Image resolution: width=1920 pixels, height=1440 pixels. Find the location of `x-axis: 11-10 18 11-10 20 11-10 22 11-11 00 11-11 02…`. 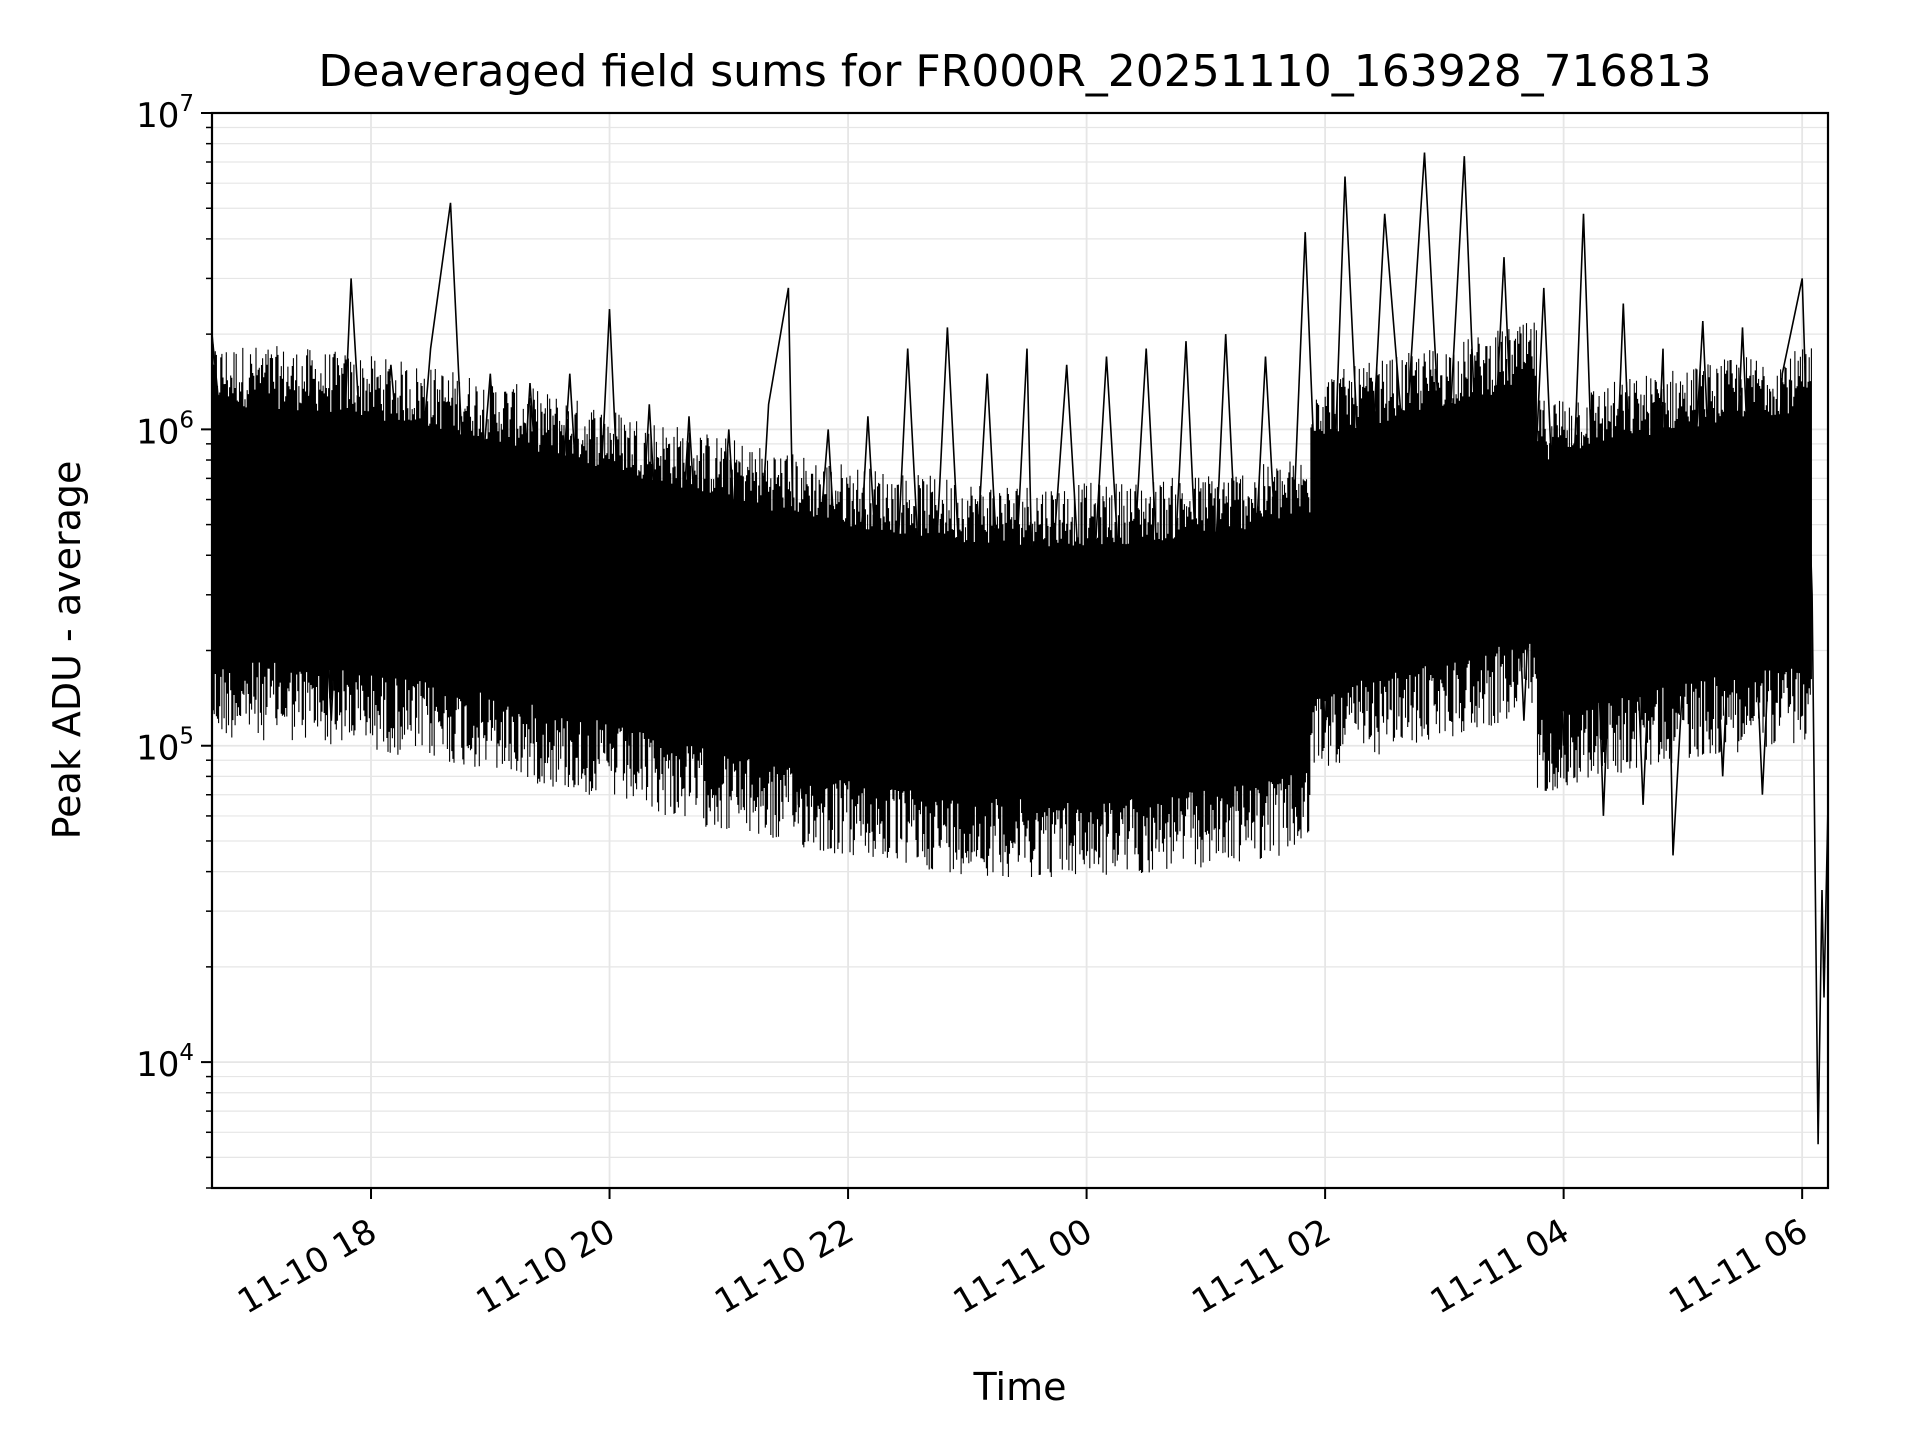

x-axis: 11-10 18 11-10 20 11-10 22 11-11 00 11-11 02… is located at coordinates (1023, 1255).